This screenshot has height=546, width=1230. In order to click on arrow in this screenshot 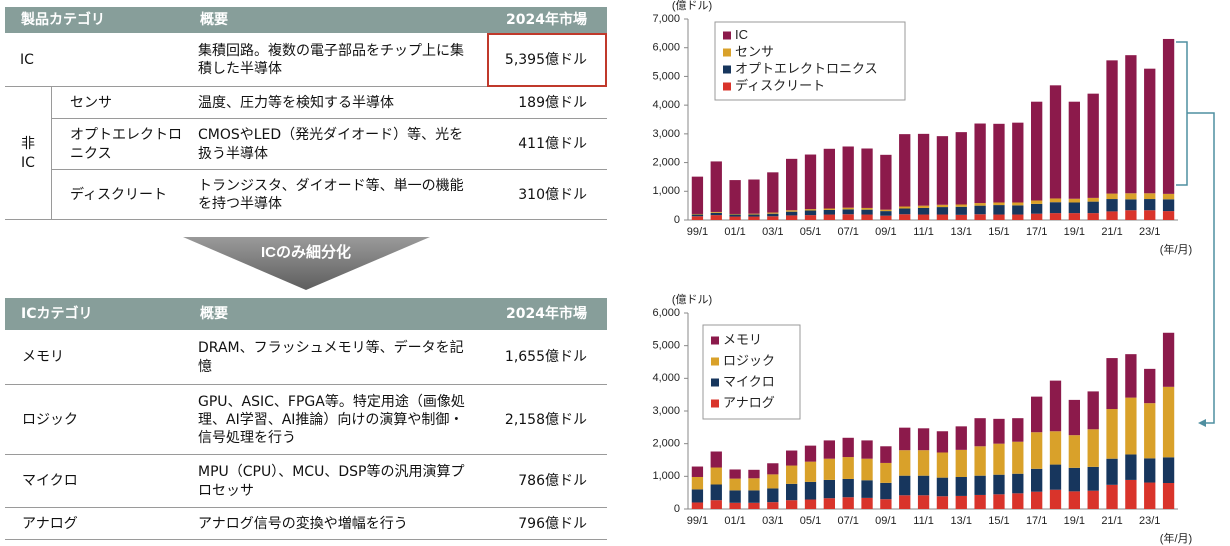, I will do `click(306, 263)`.